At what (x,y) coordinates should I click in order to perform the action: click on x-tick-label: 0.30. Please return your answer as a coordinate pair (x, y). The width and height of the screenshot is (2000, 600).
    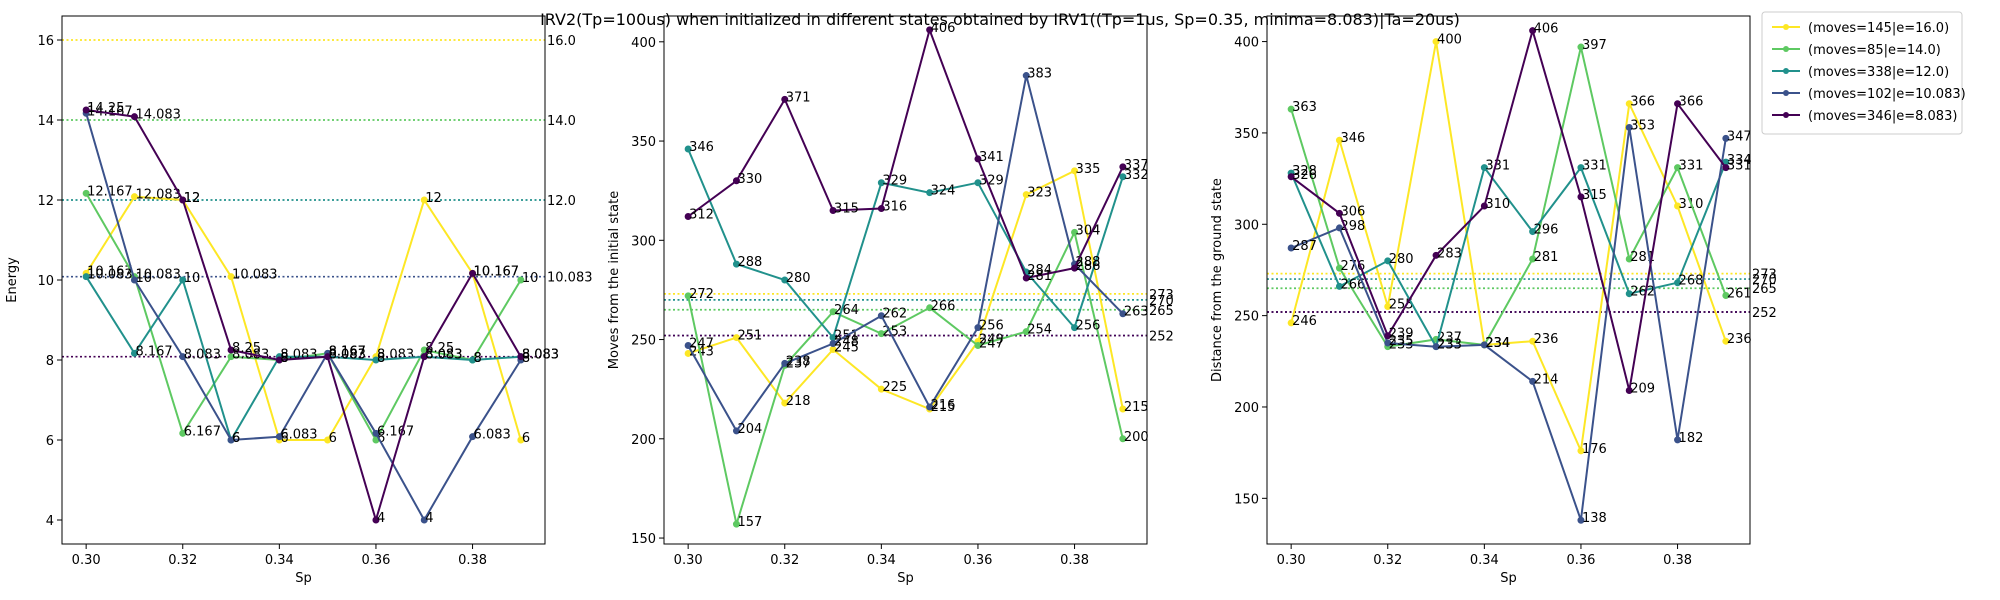
    Looking at the image, I should click on (1291, 560).